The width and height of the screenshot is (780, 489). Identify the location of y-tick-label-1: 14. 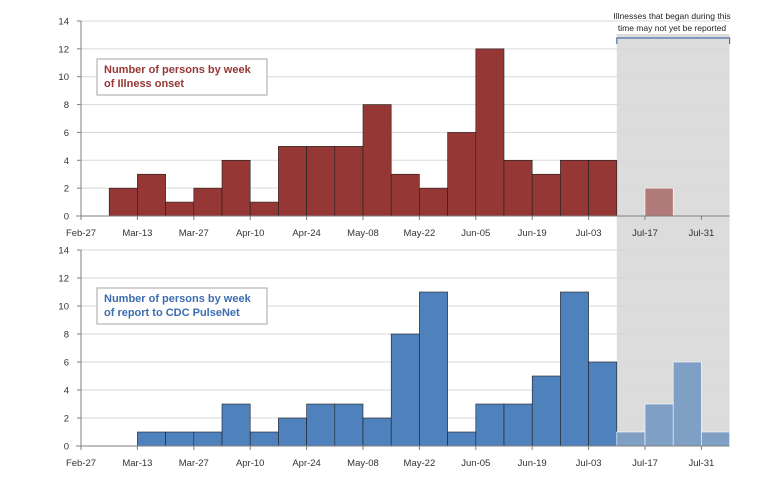
(63, 22).